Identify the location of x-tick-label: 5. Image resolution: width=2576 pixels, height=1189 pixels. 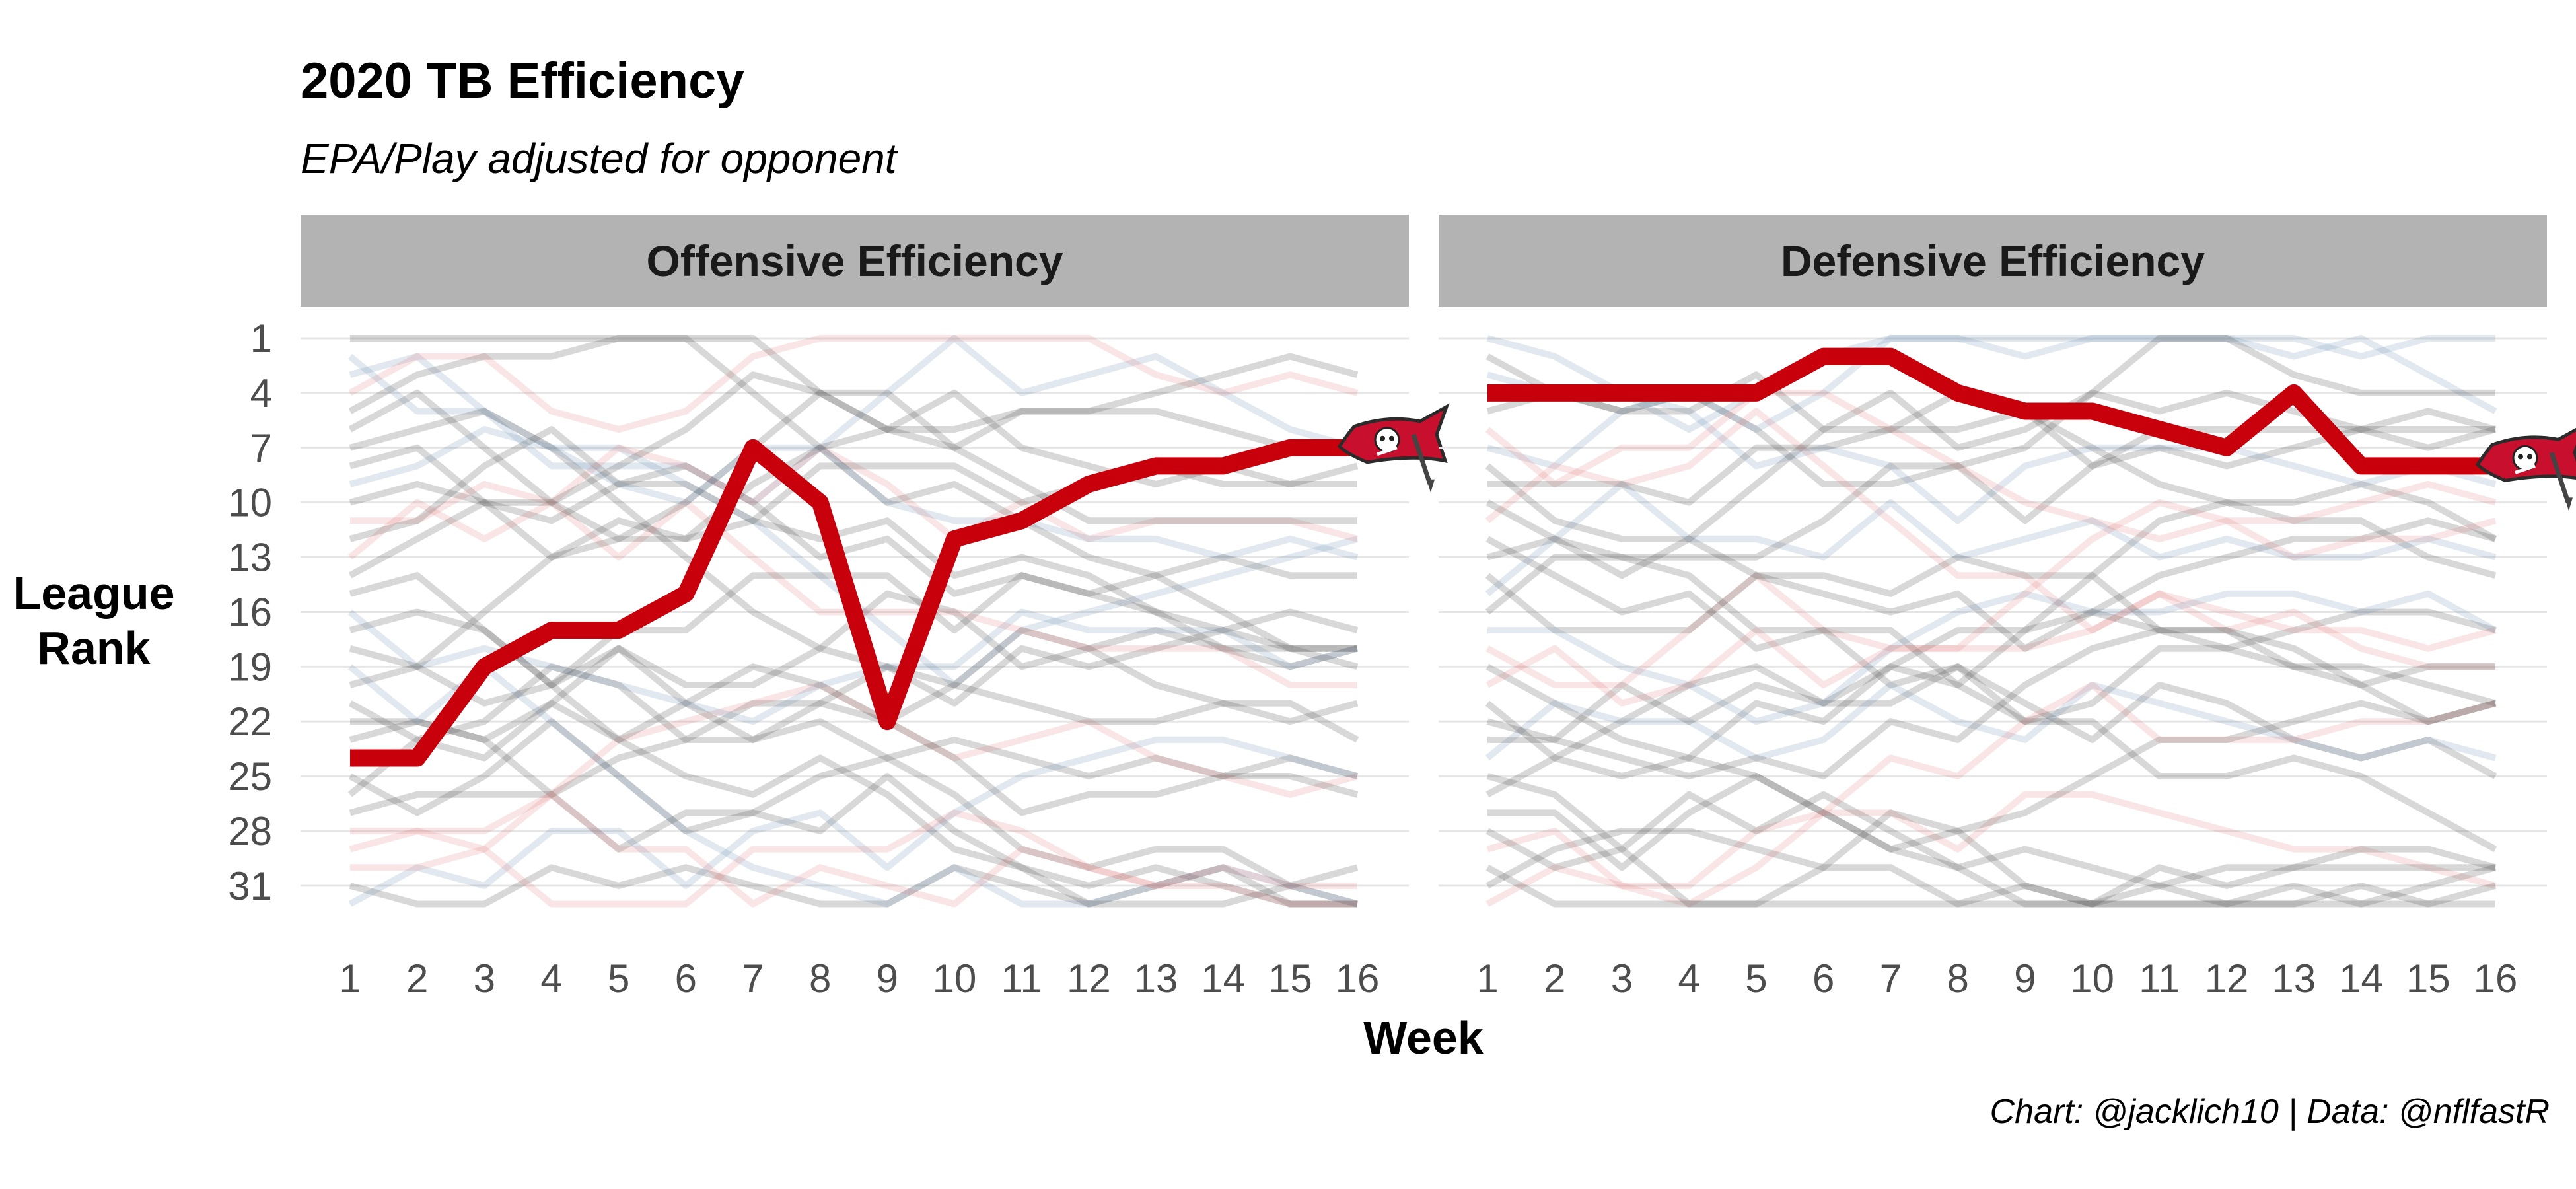
(1756, 978).